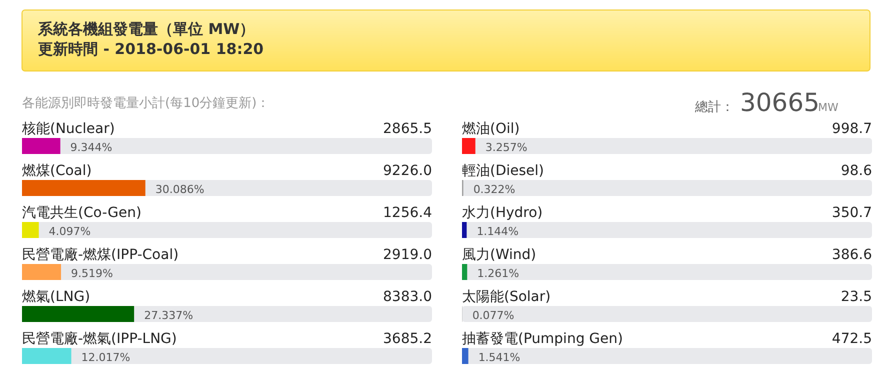 The height and width of the screenshot is (383, 881). What do you see at coordinates (491, 129) in the screenshot?
I see `y-tick-label: 燃油(Oil)` at bounding box center [491, 129].